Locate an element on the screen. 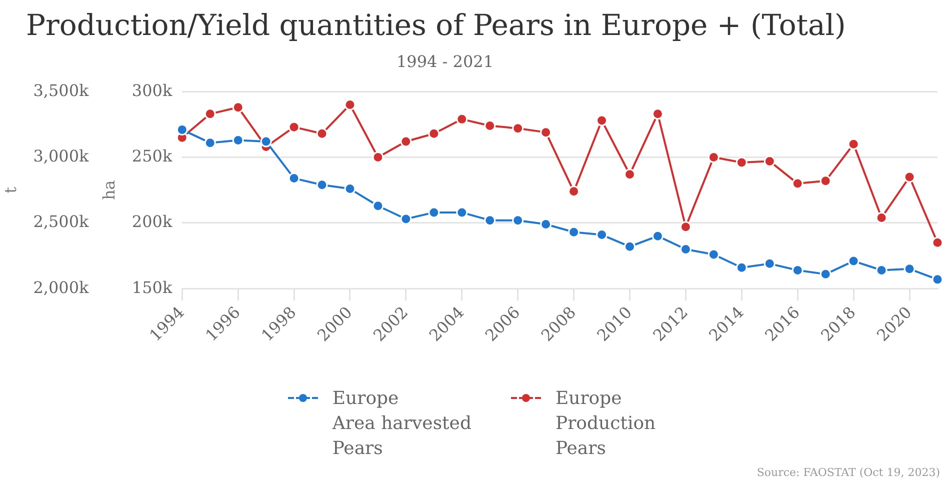  chart-subtitle: 1994 - 2021 is located at coordinates (444, 61).